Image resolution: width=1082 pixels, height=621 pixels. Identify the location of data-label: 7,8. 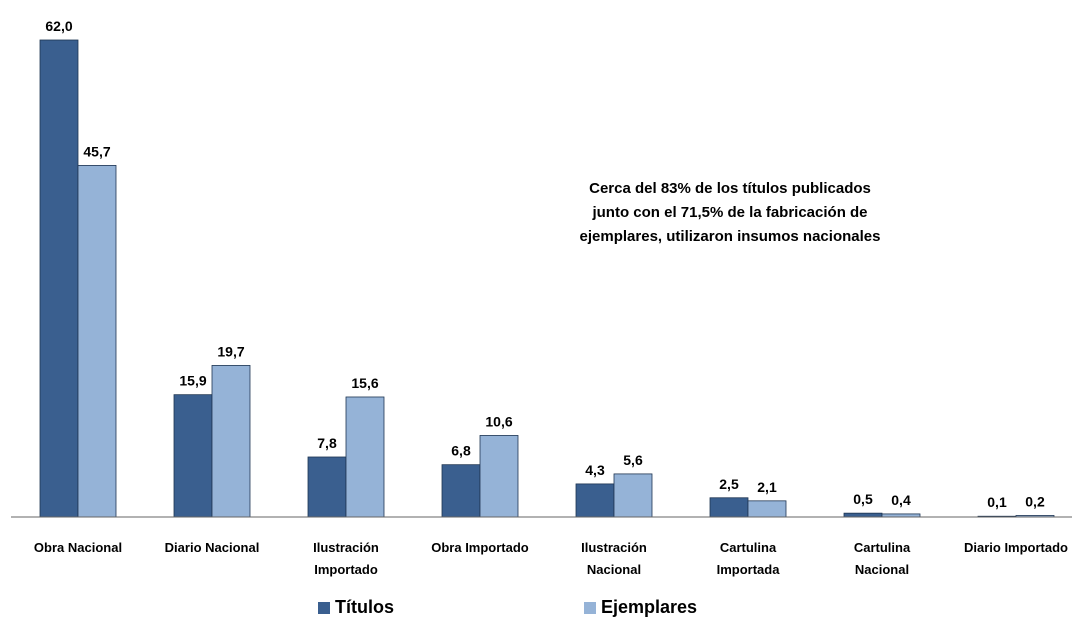
(327, 443).